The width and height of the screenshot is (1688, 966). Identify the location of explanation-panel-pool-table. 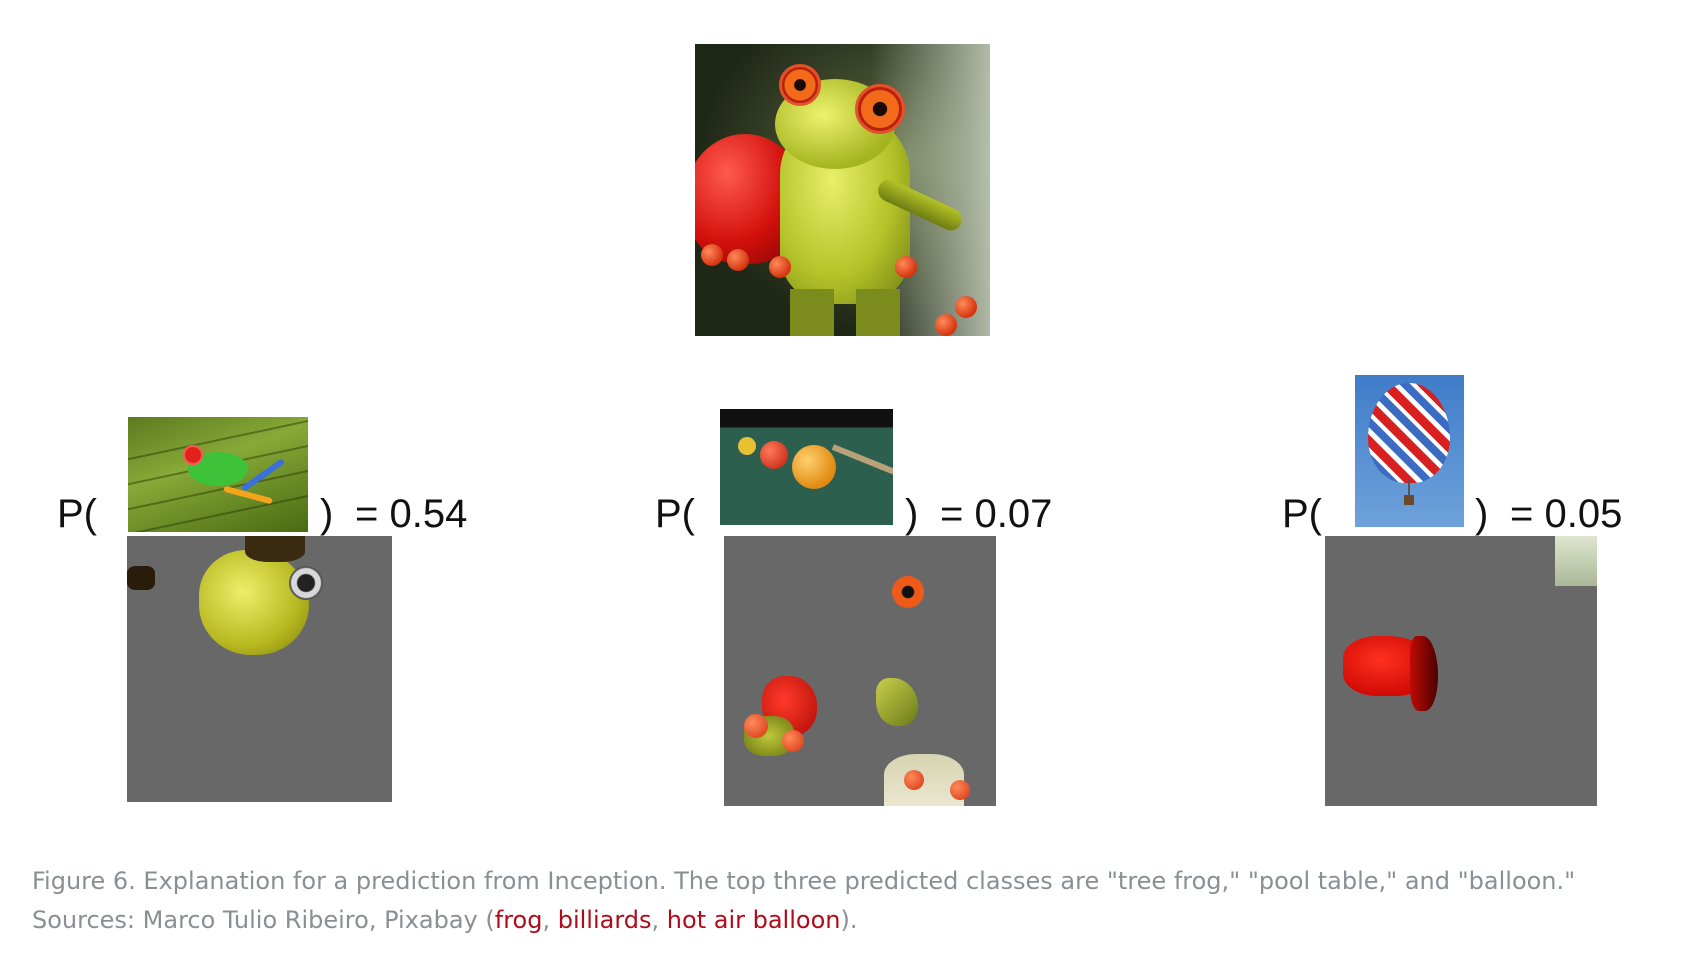
(860, 671).